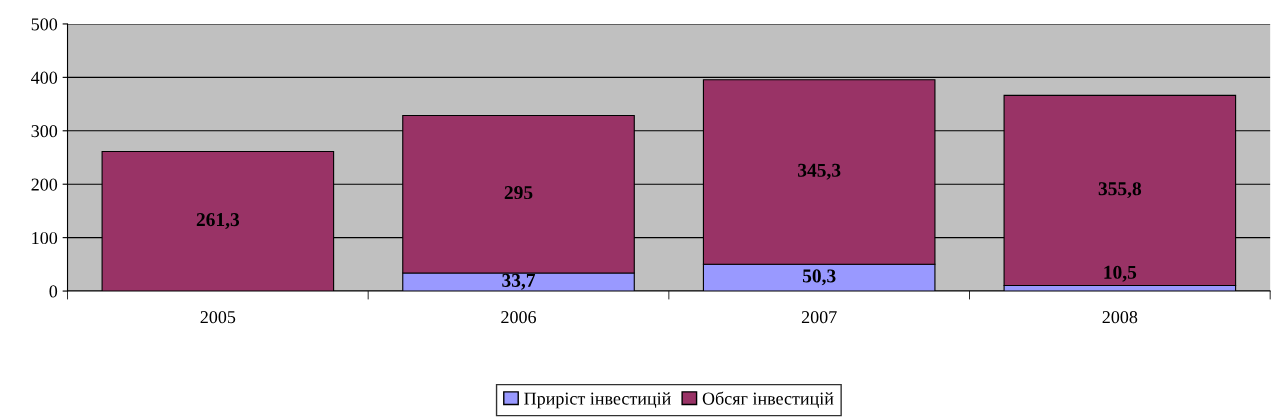  Describe the element at coordinates (519, 281) in the screenshot. I see `data-label: 33,7` at that location.